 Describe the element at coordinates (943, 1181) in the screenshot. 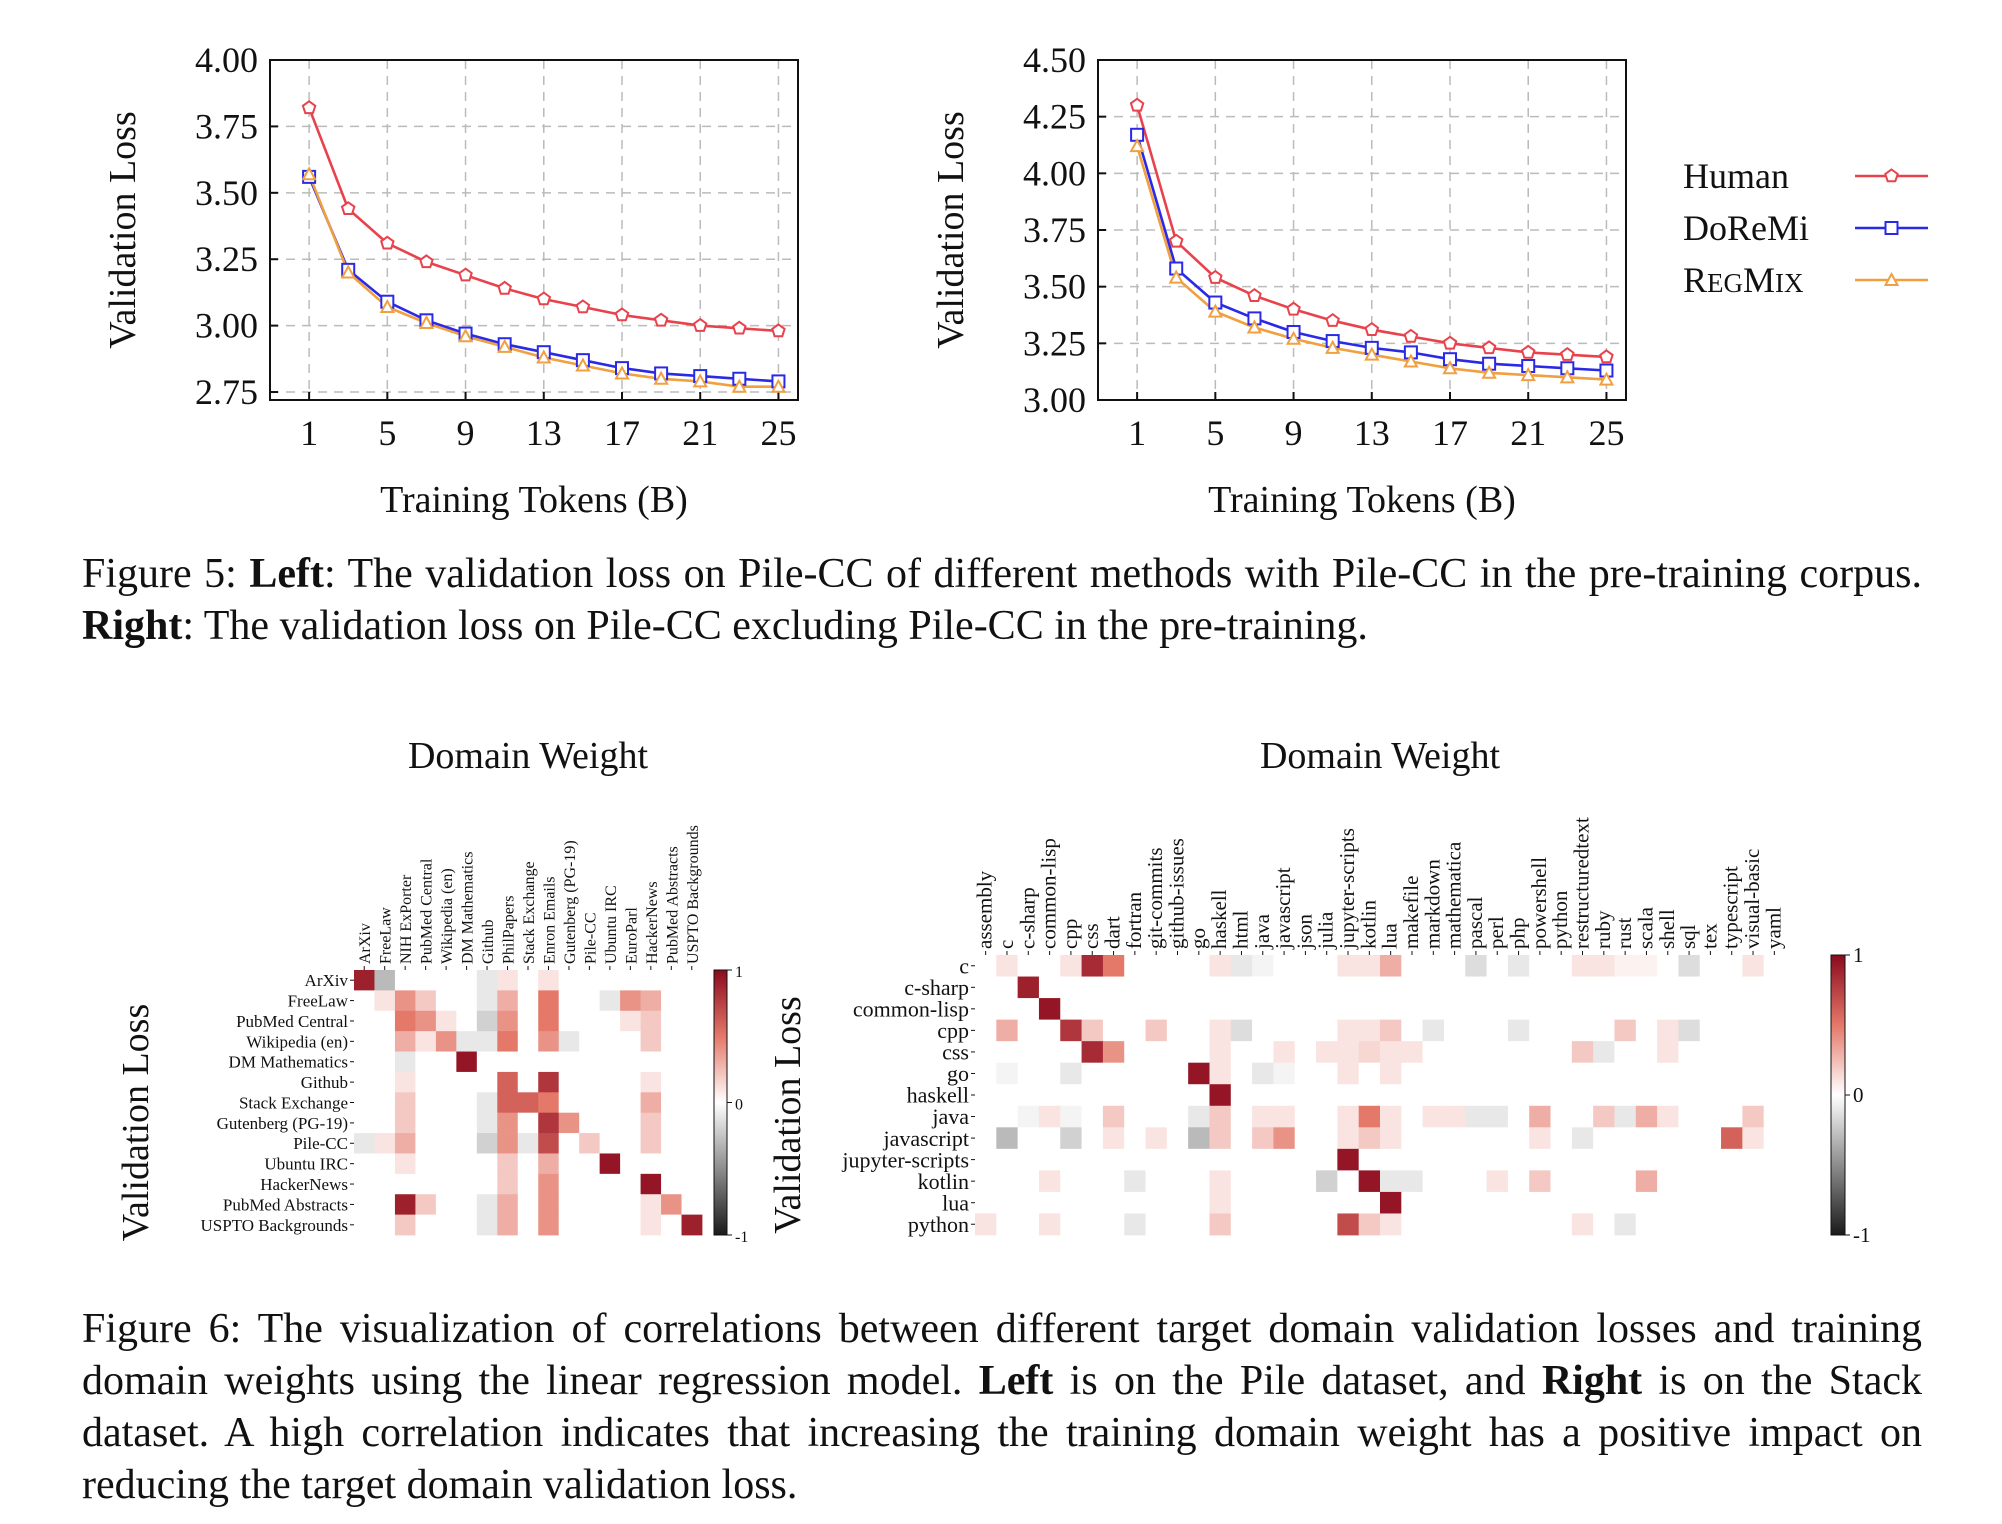

I see `y-category-label: kotlin` at that location.